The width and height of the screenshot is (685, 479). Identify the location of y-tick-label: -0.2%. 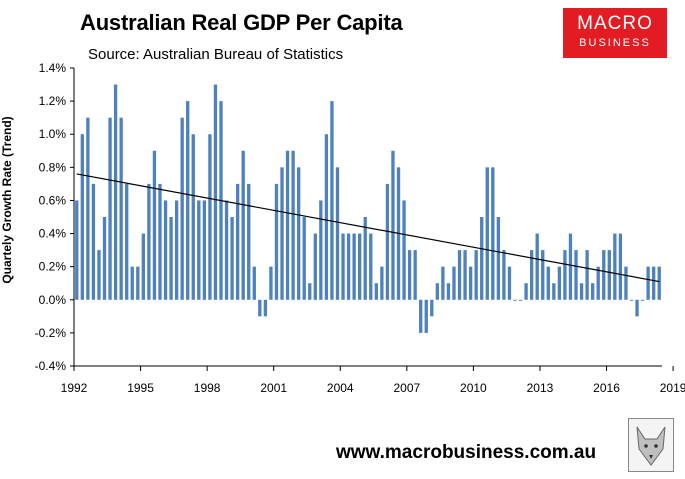
(51, 333).